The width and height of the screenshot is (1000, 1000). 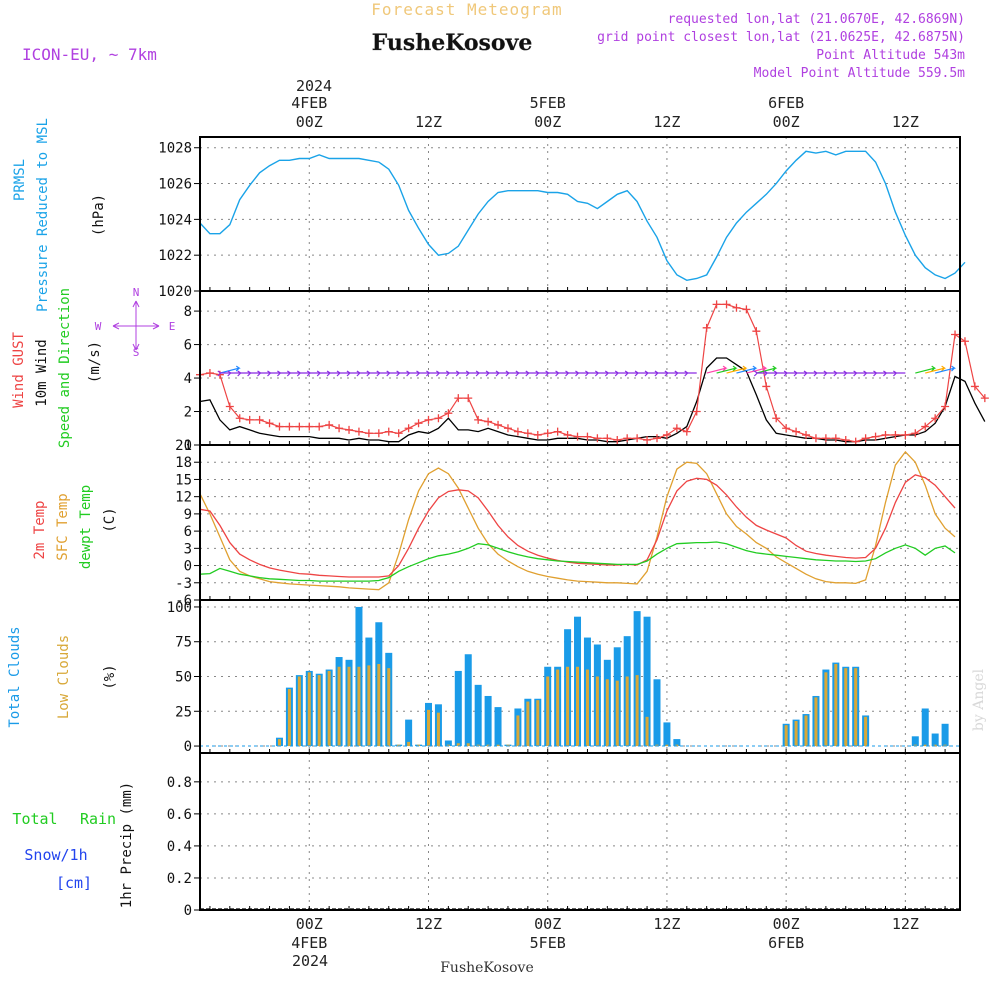 I want to click on compass-e: E, so click(x=172, y=326).